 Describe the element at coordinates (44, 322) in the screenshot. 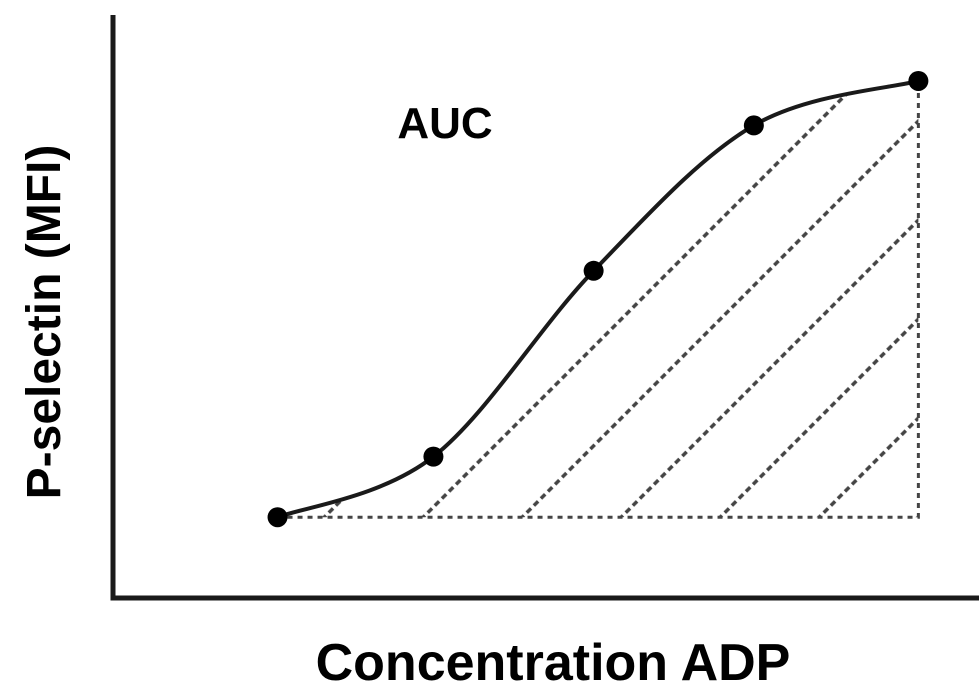

I see `y-axis-title: P-selectin (MFI)` at that location.